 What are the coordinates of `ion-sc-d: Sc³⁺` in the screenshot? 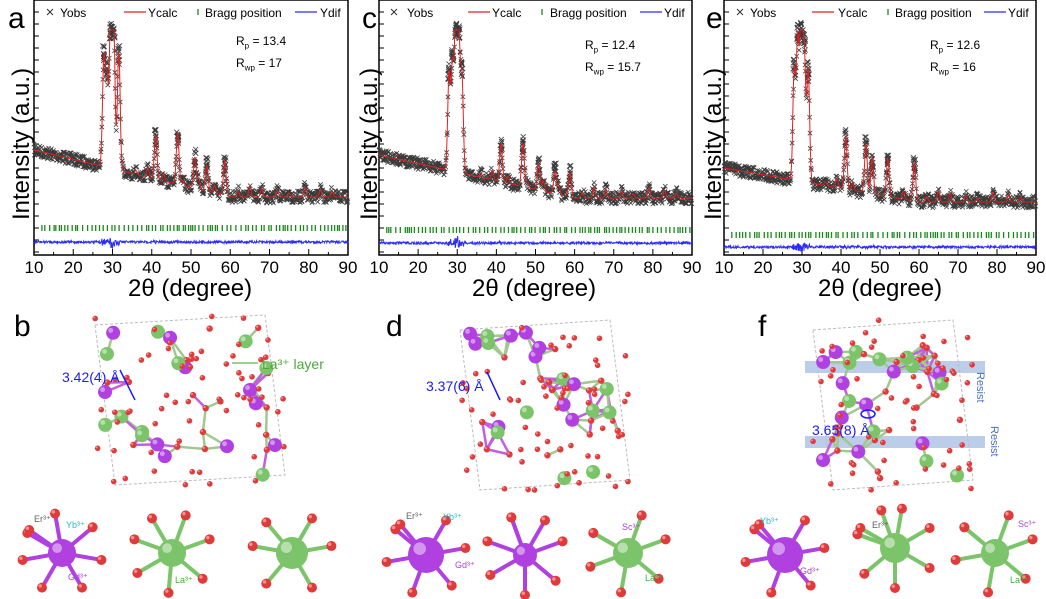 It's located at (631, 527).